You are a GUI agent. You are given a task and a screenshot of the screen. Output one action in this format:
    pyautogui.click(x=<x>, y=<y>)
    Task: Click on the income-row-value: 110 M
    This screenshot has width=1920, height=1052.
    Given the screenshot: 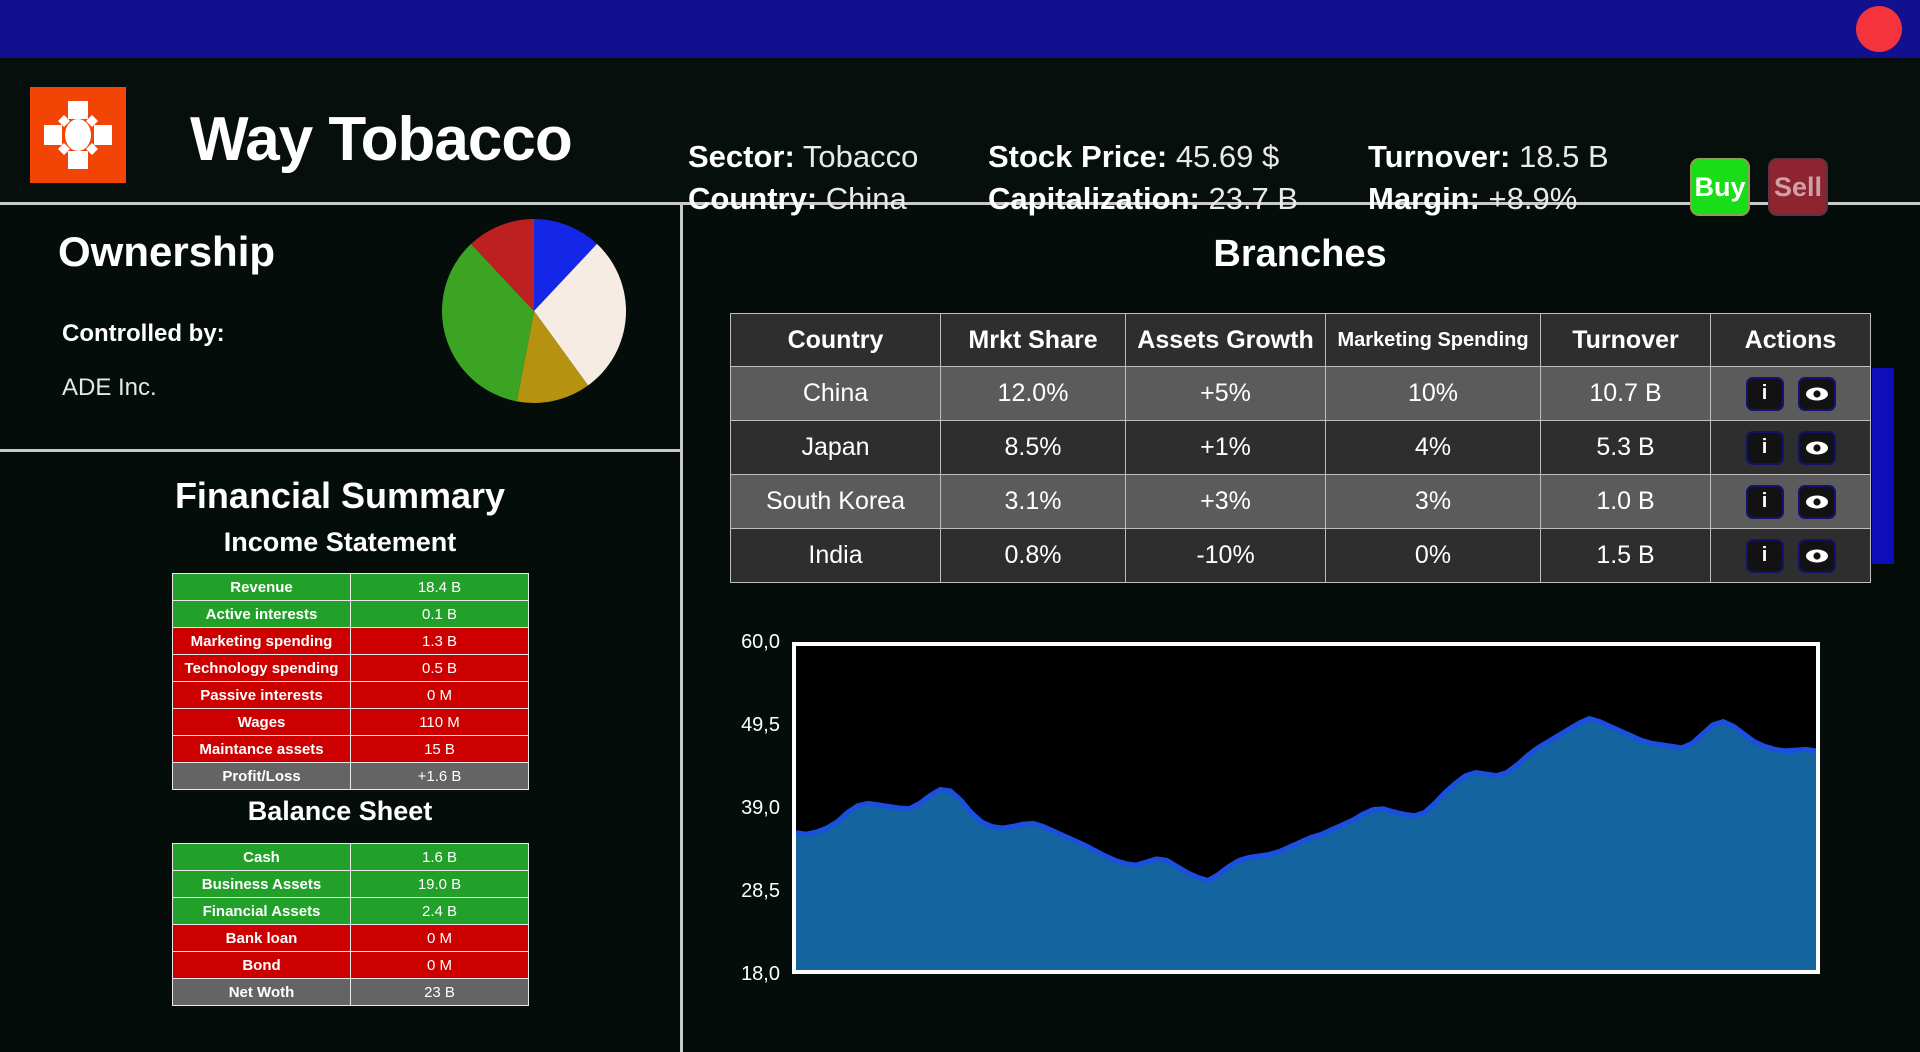 What is the action you would take?
    pyautogui.click(x=439, y=722)
    